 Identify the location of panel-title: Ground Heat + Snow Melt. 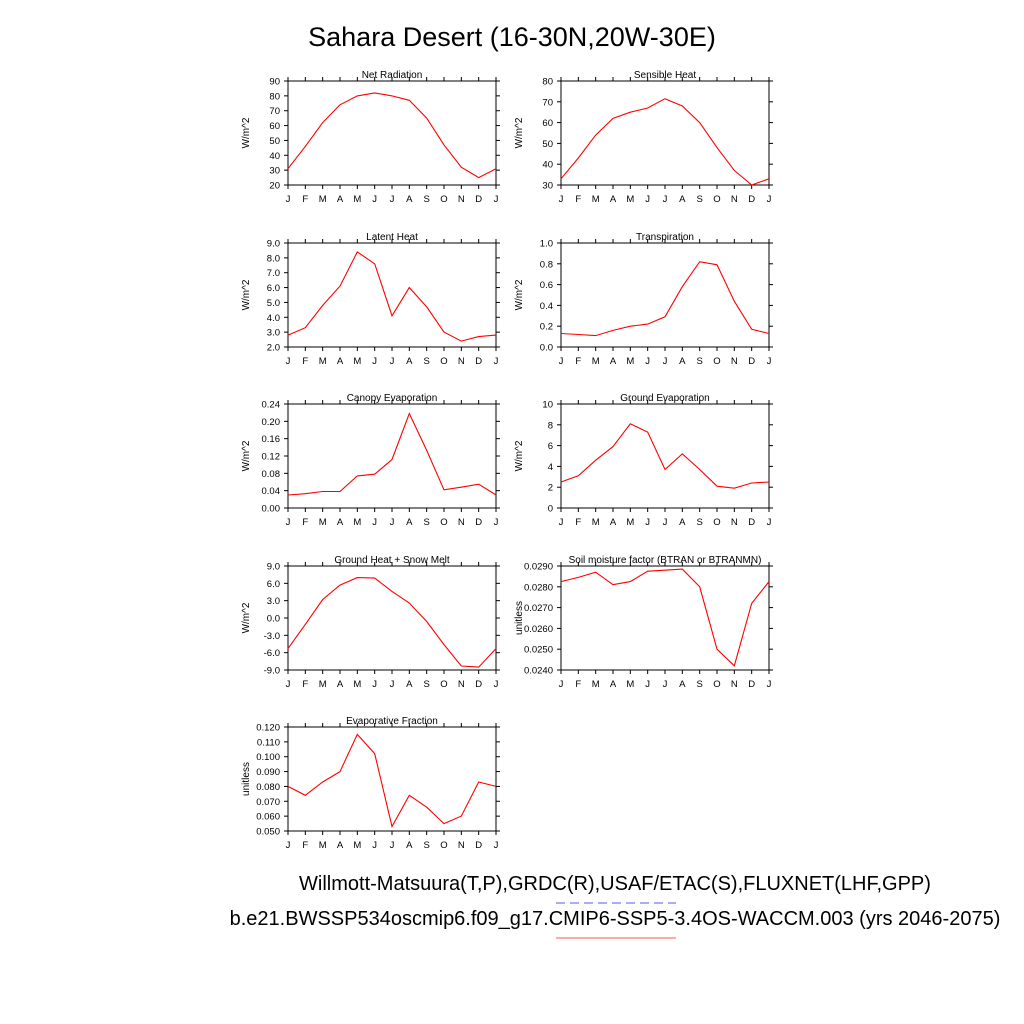
(392, 560).